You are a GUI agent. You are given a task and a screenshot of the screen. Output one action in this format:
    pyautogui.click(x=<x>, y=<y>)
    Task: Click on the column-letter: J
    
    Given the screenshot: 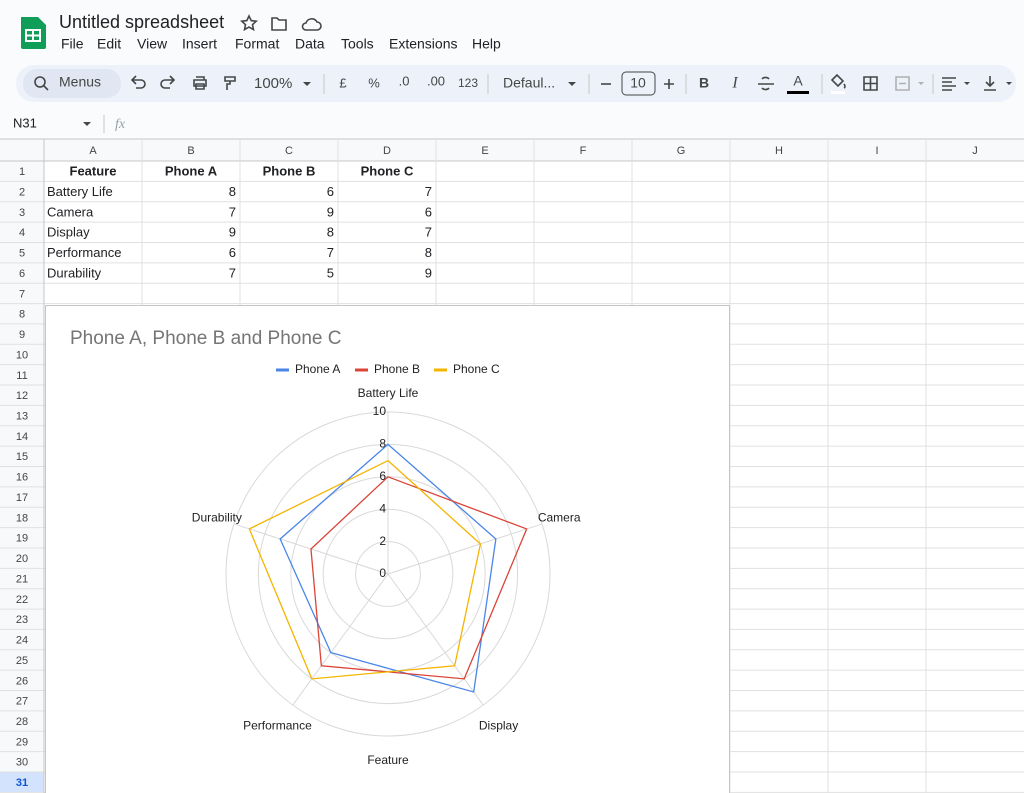 What is the action you would take?
    pyautogui.click(x=975, y=151)
    